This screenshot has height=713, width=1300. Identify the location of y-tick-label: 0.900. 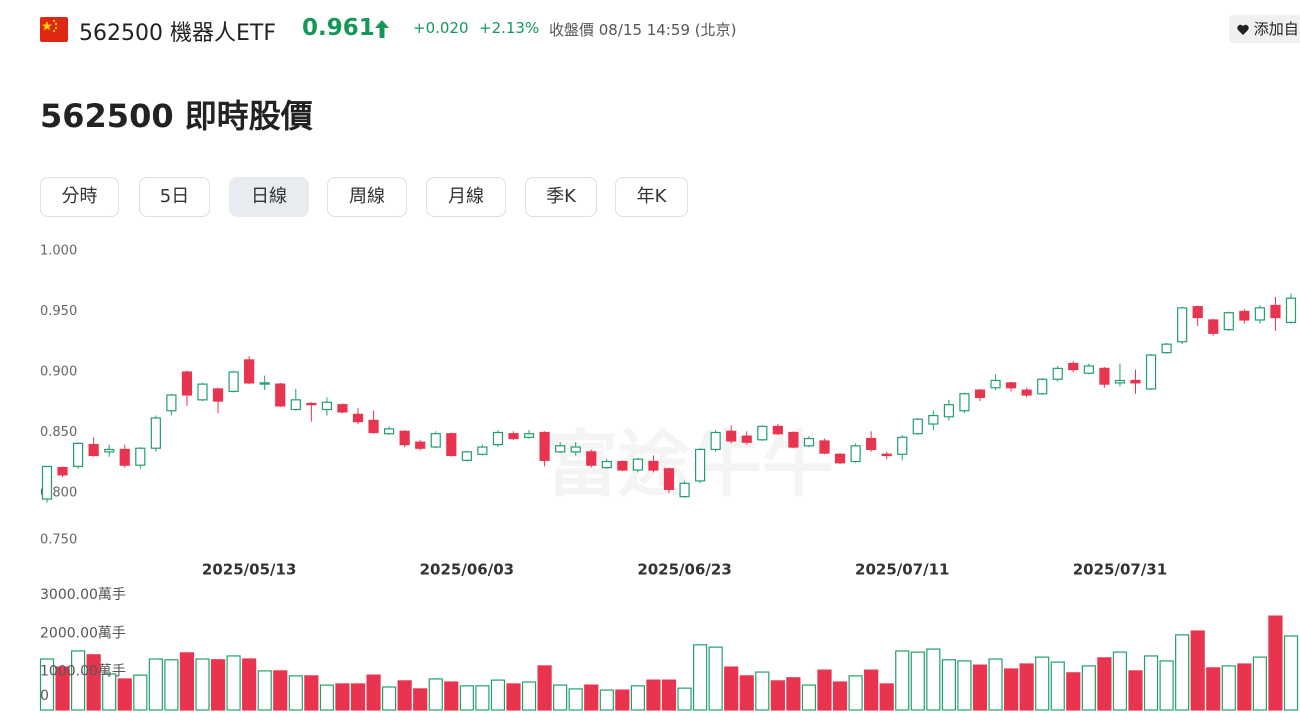
(58, 372).